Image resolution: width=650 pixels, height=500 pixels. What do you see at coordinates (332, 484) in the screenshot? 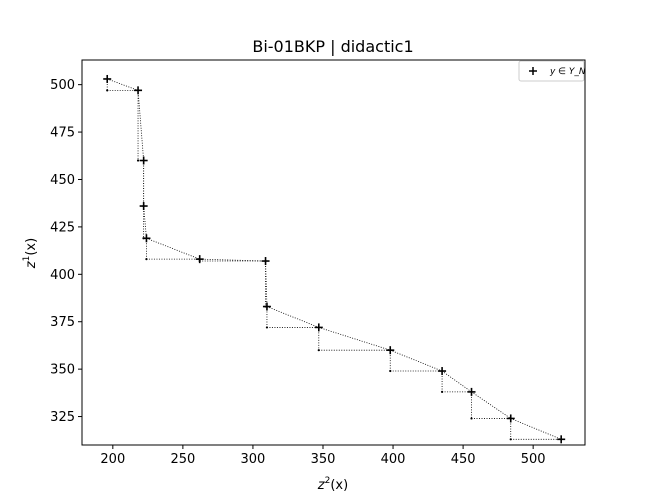
I see `x-axis-label: z2(x)` at bounding box center [332, 484].